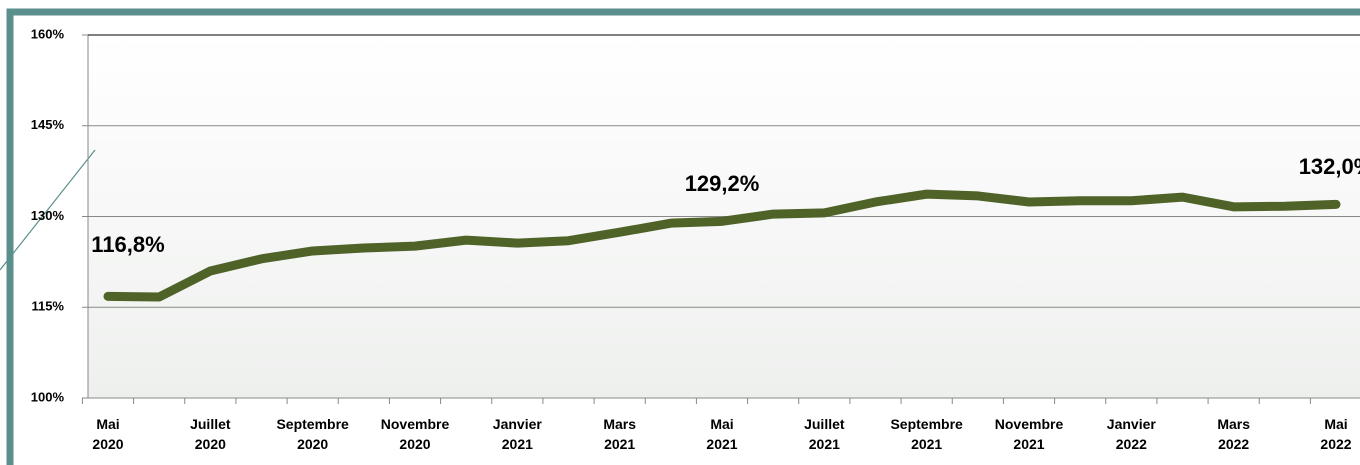 The height and width of the screenshot is (465, 1360). Describe the element at coordinates (926, 434) in the screenshot. I see `x-tick-label: Septembre 2021` at that location.